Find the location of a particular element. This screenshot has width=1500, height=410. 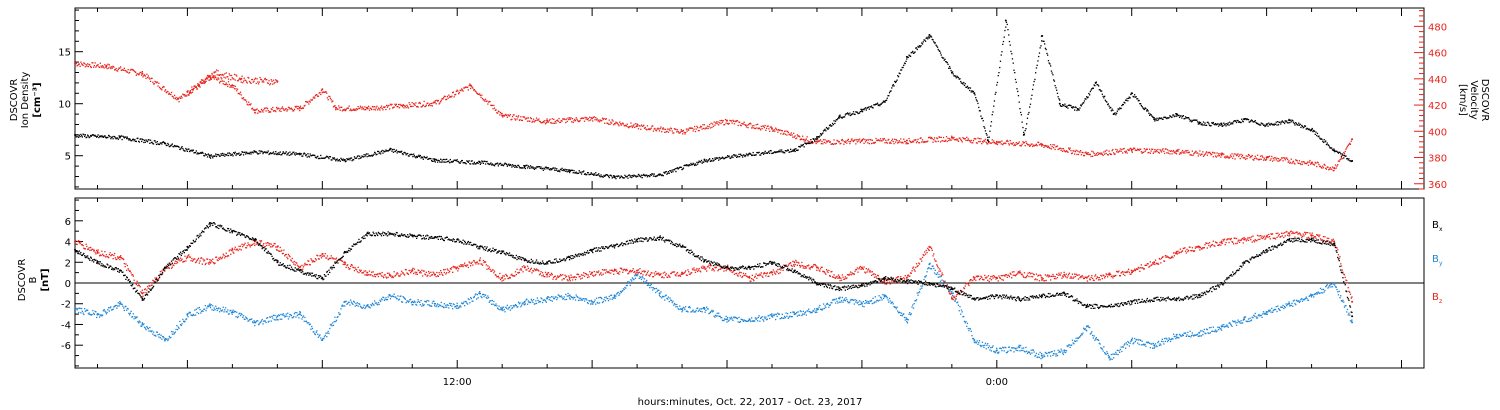

velocity-series-value-point is located at coordinates (178, 98).